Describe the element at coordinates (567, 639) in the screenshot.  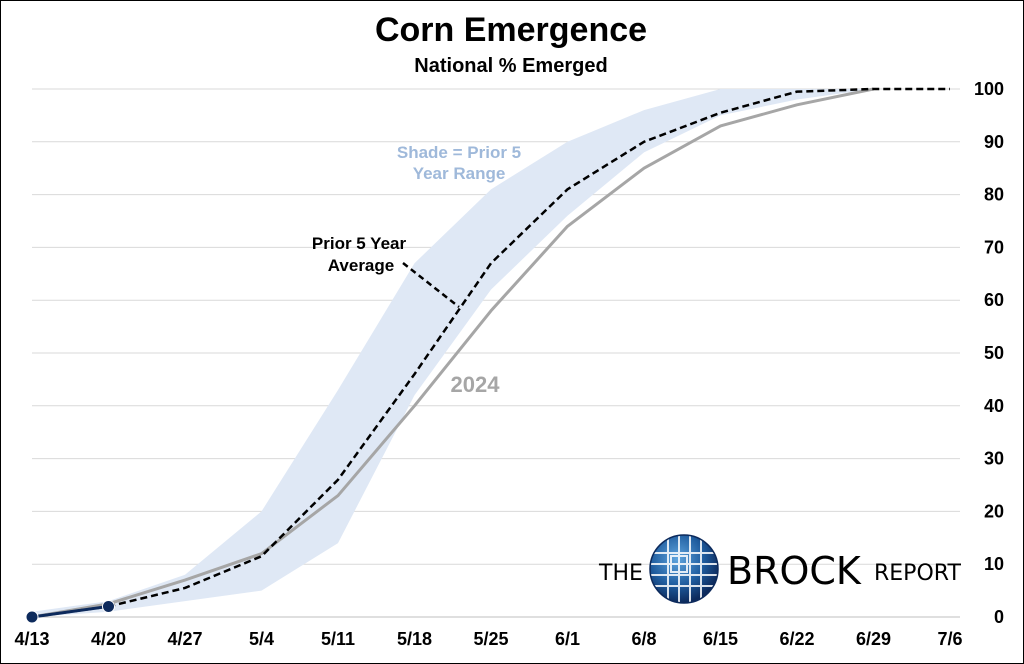
I see `x-tick-label: 6/1` at that location.